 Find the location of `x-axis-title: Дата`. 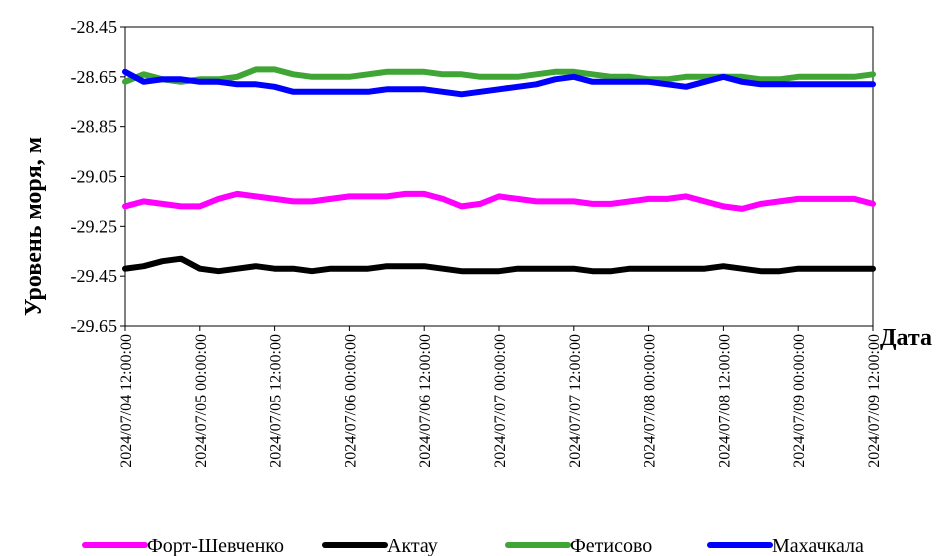

x-axis-title: Дата is located at coordinates (906, 338).